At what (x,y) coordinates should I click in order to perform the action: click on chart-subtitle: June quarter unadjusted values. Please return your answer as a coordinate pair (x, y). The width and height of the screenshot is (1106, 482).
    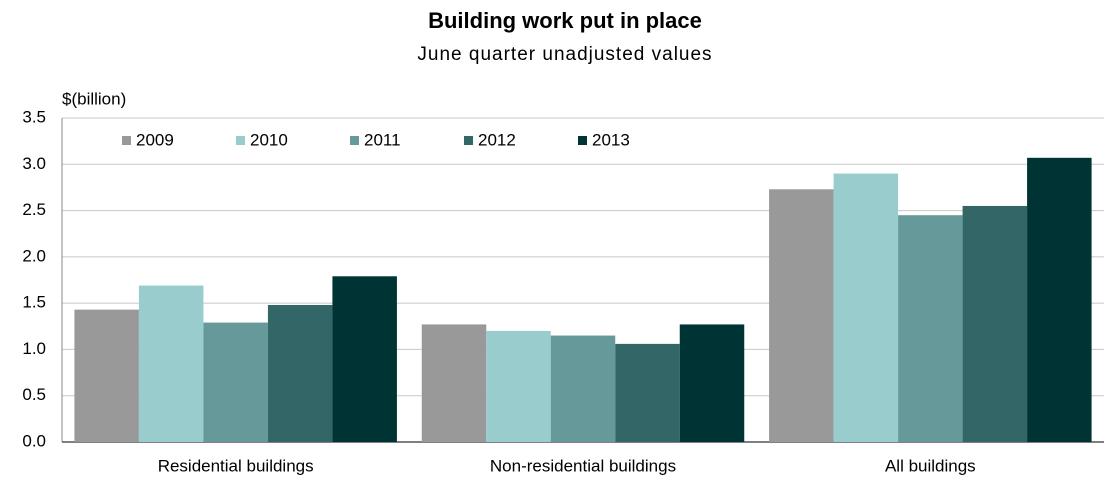
    Looking at the image, I should click on (564, 54).